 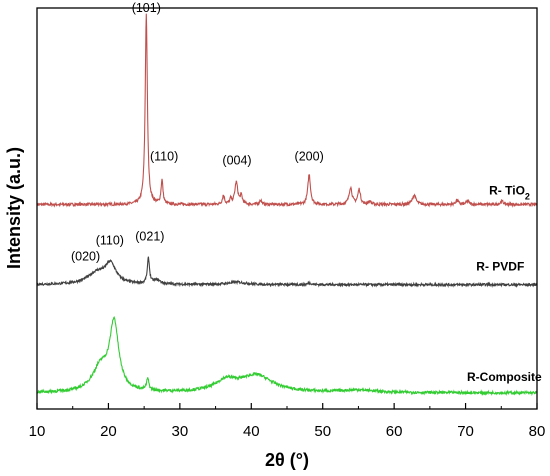 What do you see at coordinates (309, 156) in the screenshot?
I see `peak-annotation: (200)` at bounding box center [309, 156].